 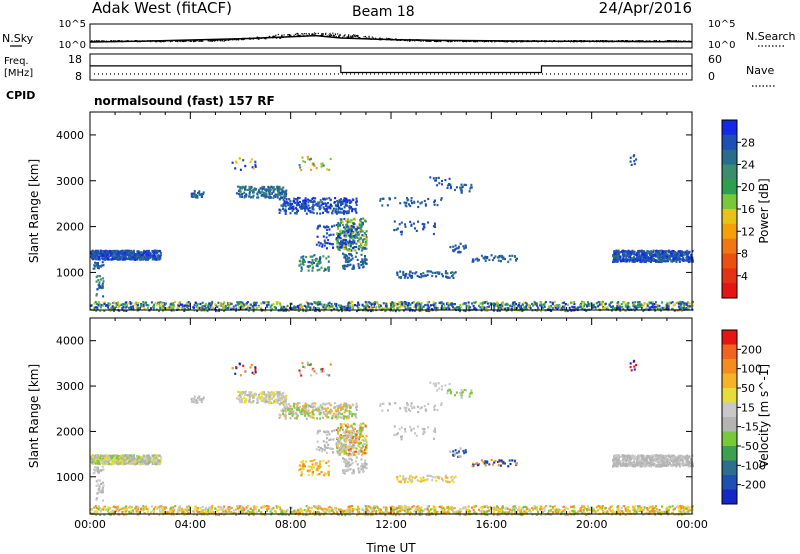 I want to click on freq-left-tick-top: 18, so click(x=75, y=59).